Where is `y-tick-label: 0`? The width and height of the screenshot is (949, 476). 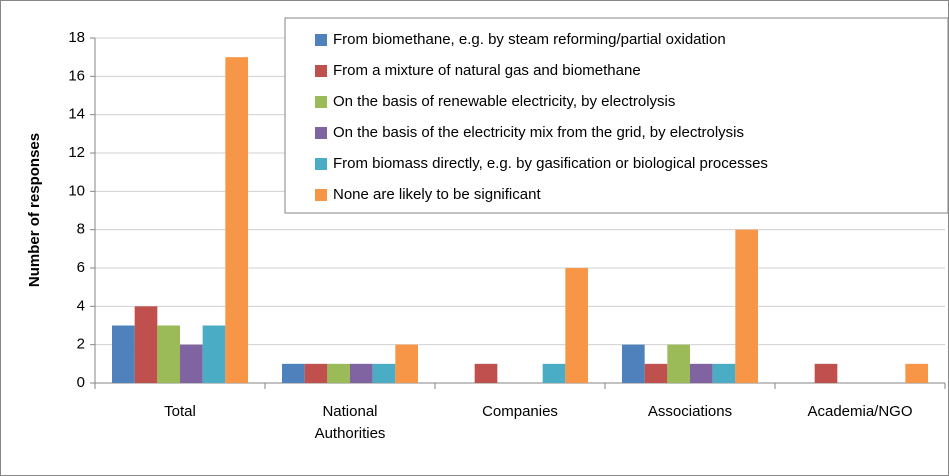
y-tick-label: 0 is located at coordinates (81, 382).